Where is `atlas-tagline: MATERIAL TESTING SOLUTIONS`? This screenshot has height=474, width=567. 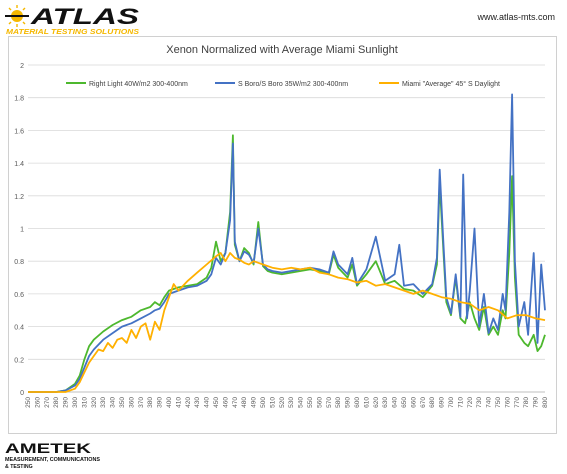 atlas-tagline: MATERIAL TESTING SOLUTIONS is located at coordinates (72, 32).